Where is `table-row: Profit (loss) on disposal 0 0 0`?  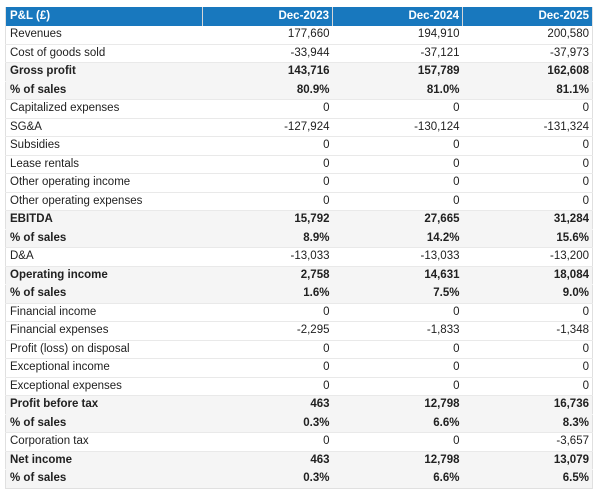
table-row: Profit (loss) on disposal 0 0 0 is located at coordinates (299, 349).